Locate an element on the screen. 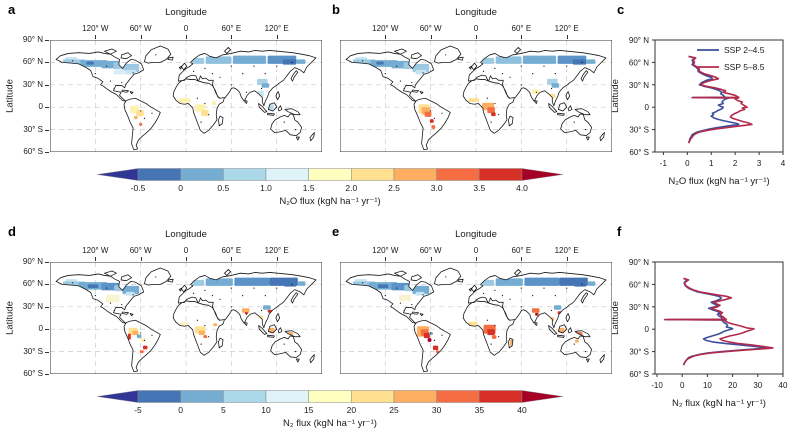 This screenshot has width=800, height=439. x-axis-title: N₂O flux (kgN ha⁻¹ yr⁻¹) is located at coordinates (718, 181).